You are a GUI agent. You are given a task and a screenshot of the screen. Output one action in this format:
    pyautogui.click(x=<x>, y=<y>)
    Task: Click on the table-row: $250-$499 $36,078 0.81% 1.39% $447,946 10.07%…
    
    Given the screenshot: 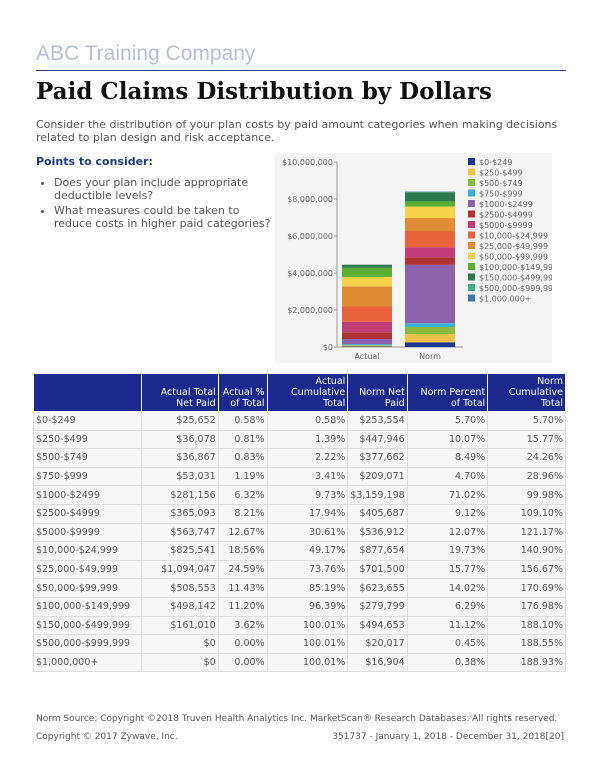 What is the action you would take?
    pyautogui.click(x=299, y=439)
    